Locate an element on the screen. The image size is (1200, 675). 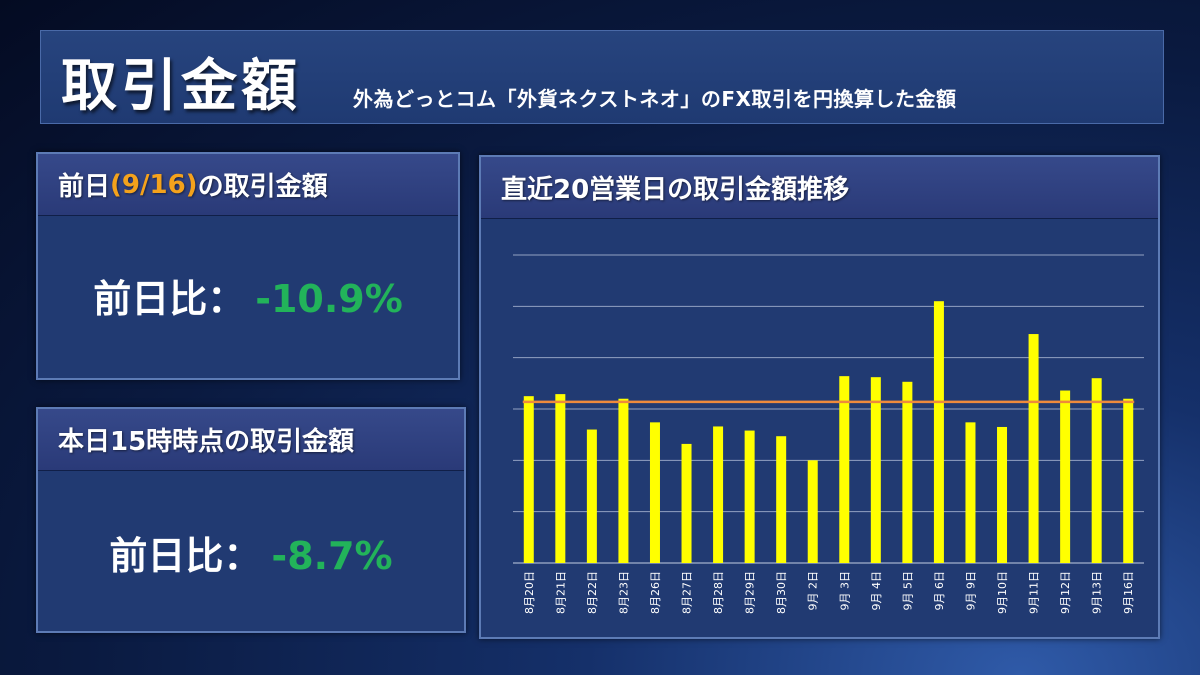
x-tick-label-3: 8月22日 is located at coordinates (592, 592).